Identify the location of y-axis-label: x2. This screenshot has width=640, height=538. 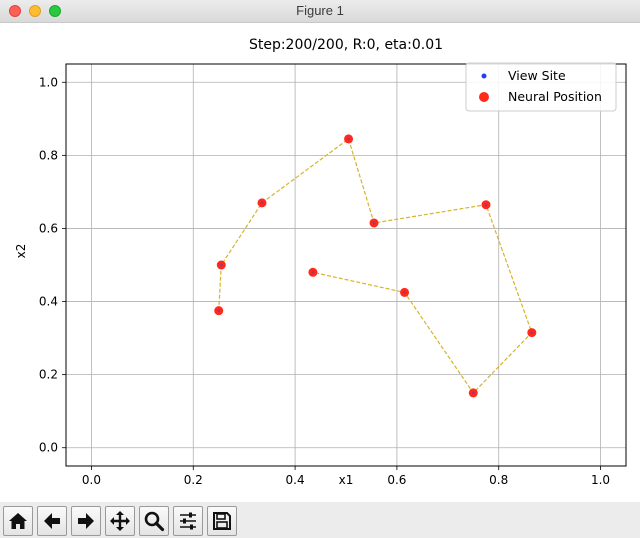
(21, 251).